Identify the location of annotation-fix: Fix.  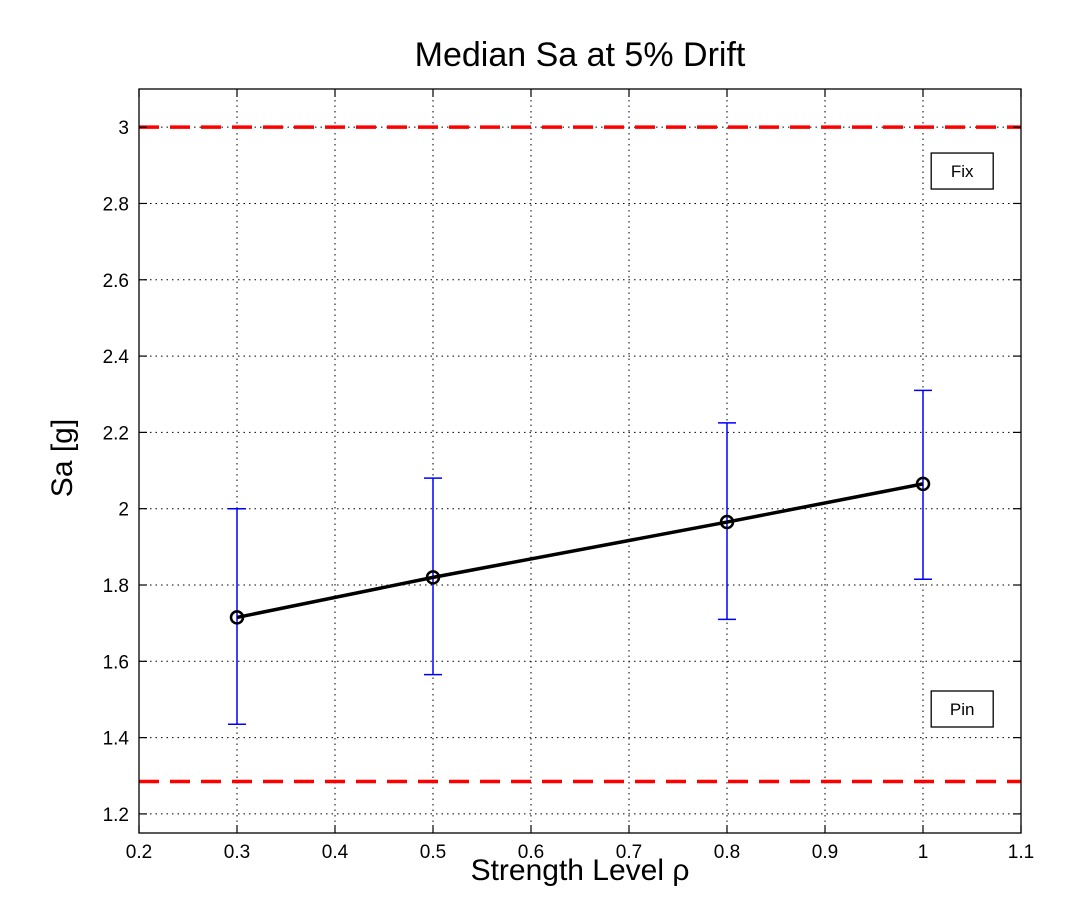
(962, 171).